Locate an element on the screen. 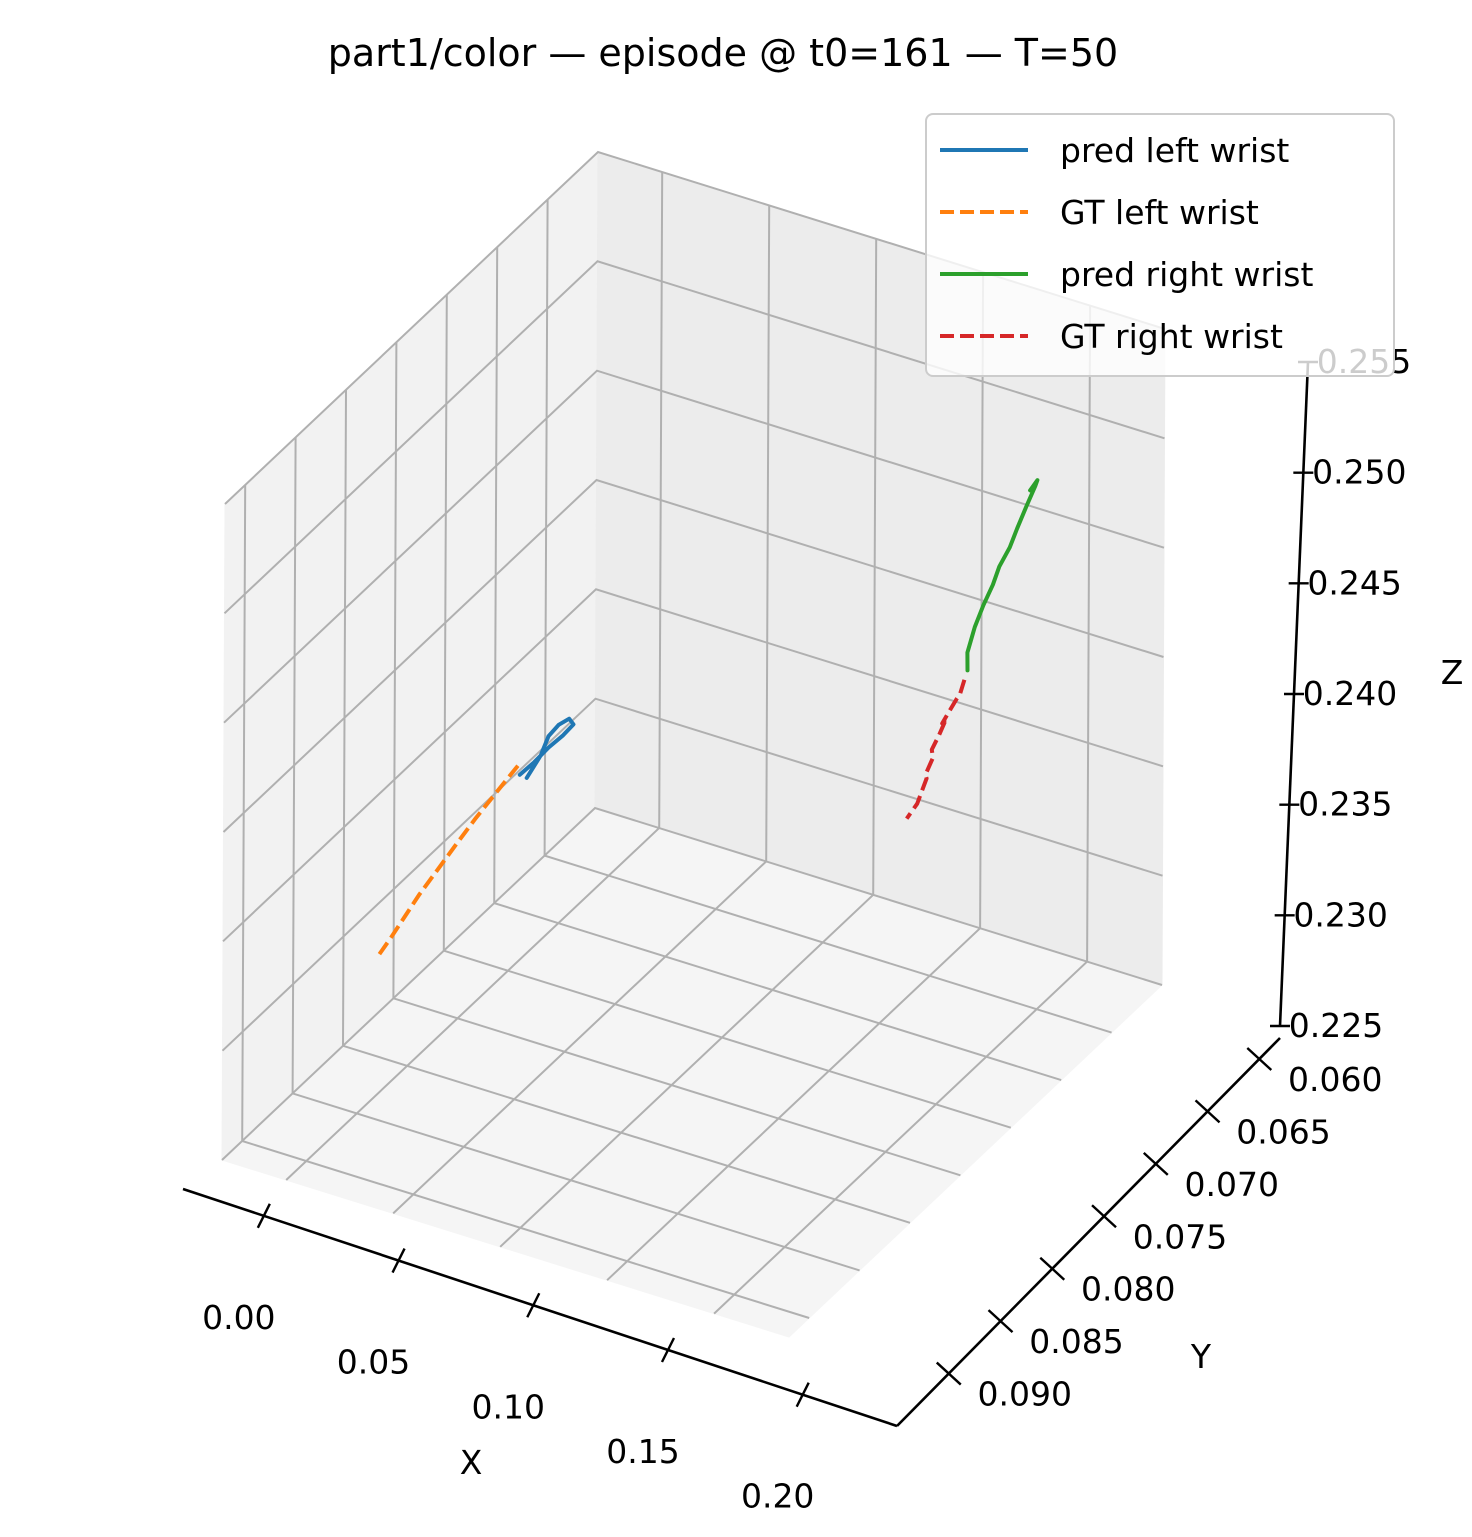  legend-entry-label: pred left wrist is located at coordinates (1174, 150).